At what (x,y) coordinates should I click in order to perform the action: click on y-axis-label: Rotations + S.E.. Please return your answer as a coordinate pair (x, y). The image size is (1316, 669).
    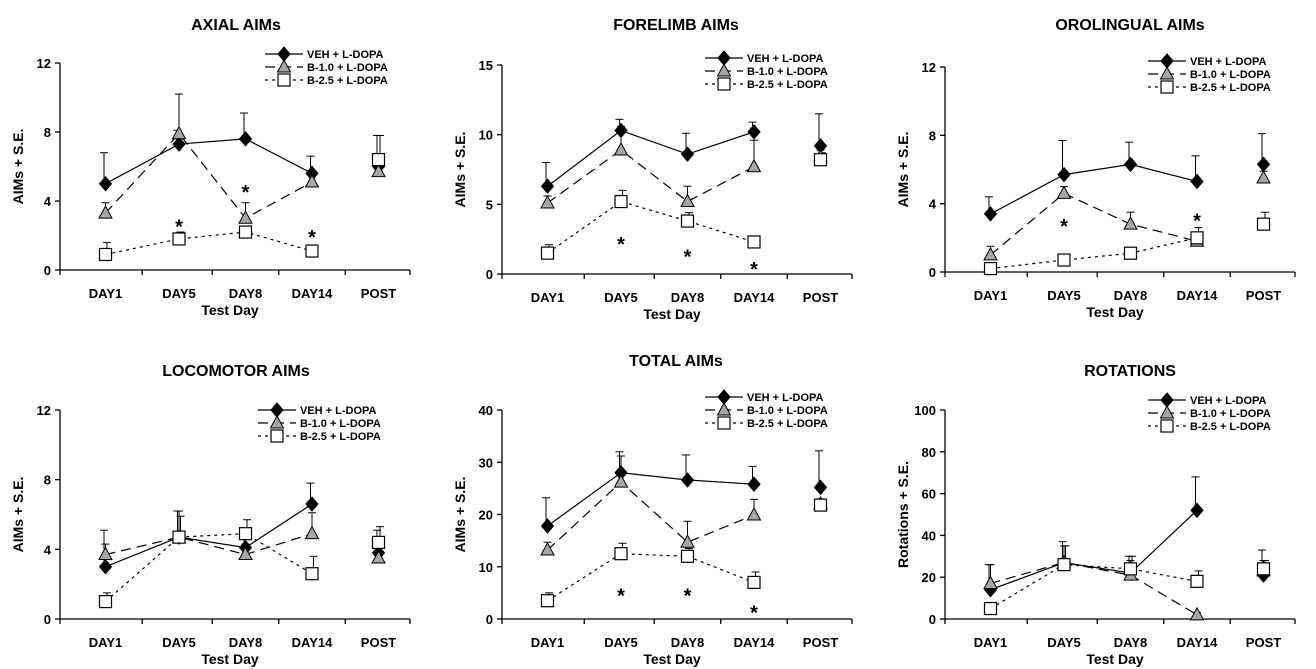
    Looking at the image, I should click on (903, 514).